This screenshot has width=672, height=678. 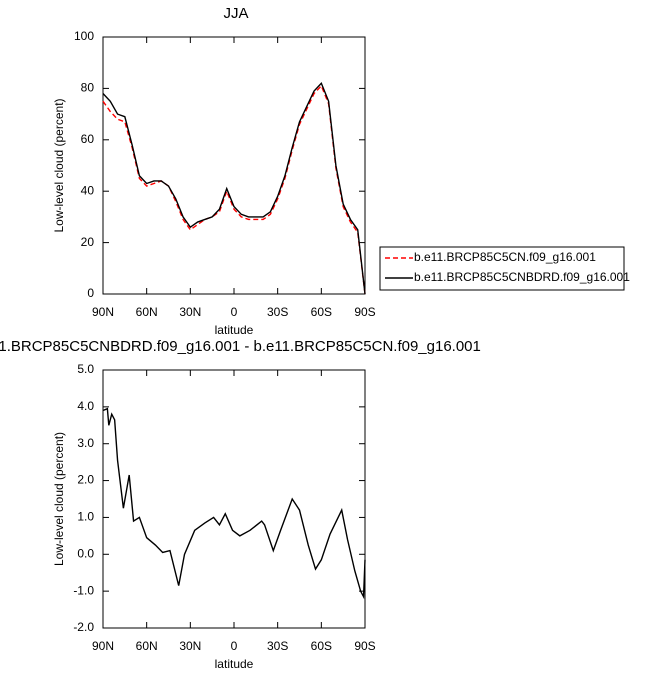 What do you see at coordinates (88, 190) in the screenshot?
I see `y-tick-label: 40` at bounding box center [88, 190].